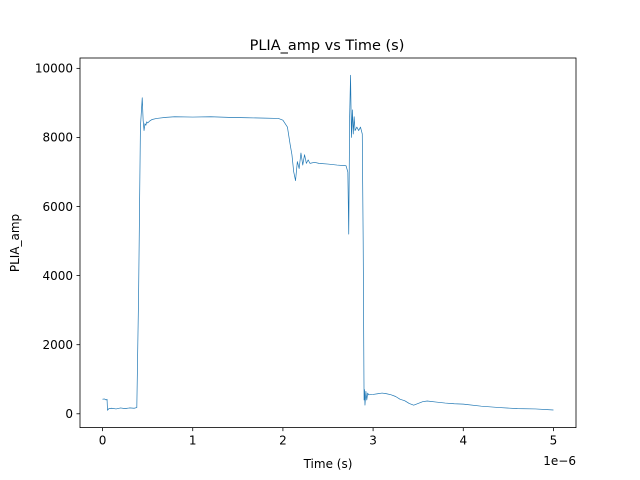  What do you see at coordinates (554, 441) in the screenshot?
I see `x-tick-label: 5` at bounding box center [554, 441].